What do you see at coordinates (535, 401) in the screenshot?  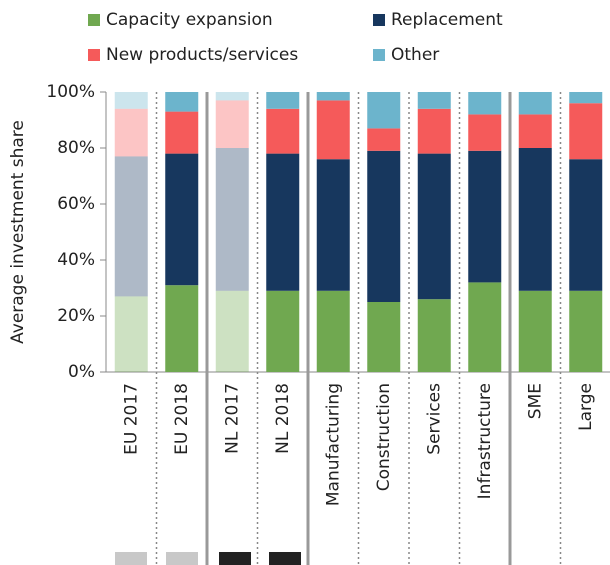 I see `x-tick-label: SME` at bounding box center [535, 401].